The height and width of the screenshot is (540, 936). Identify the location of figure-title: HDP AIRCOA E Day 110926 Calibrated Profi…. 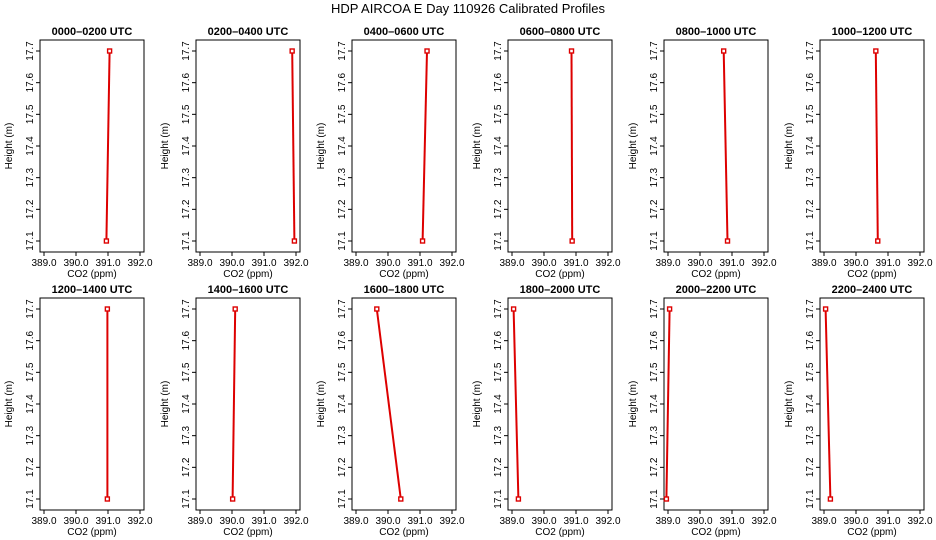
(468, 8).